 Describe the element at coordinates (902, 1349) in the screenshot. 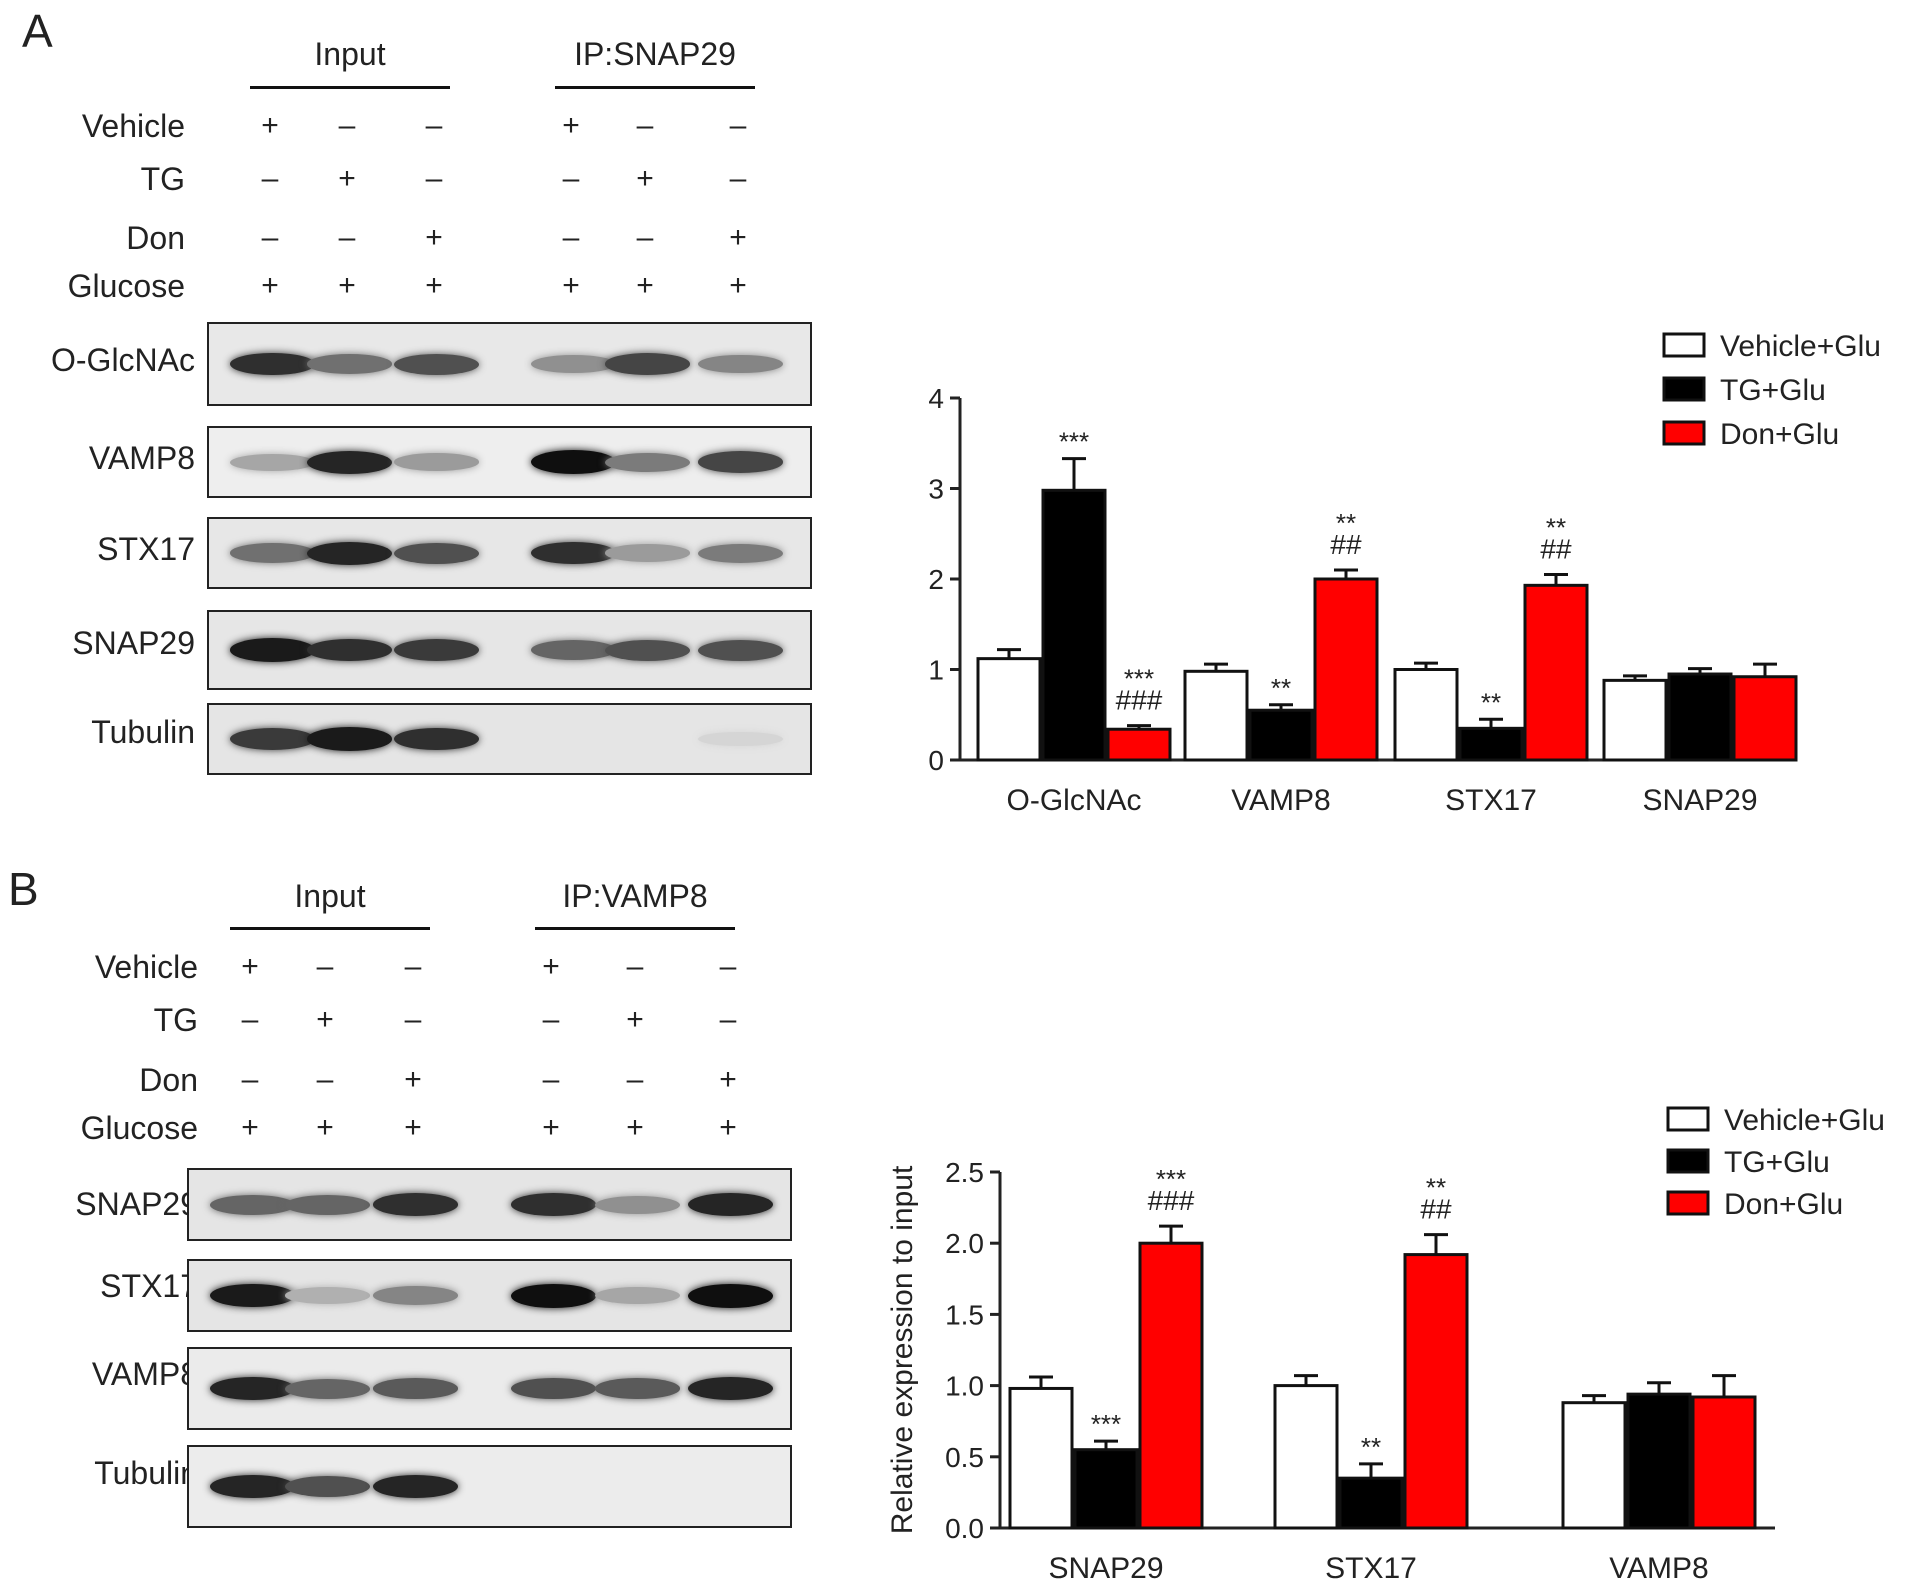

I see `y-axis-label: Relative expression to input` at that location.